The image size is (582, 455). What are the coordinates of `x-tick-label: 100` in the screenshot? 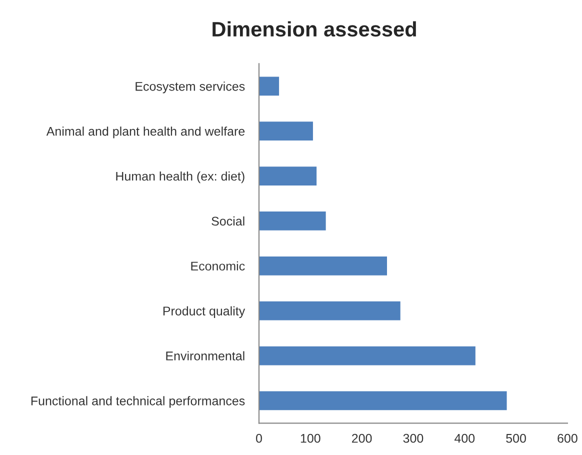 It's located at (310, 438).